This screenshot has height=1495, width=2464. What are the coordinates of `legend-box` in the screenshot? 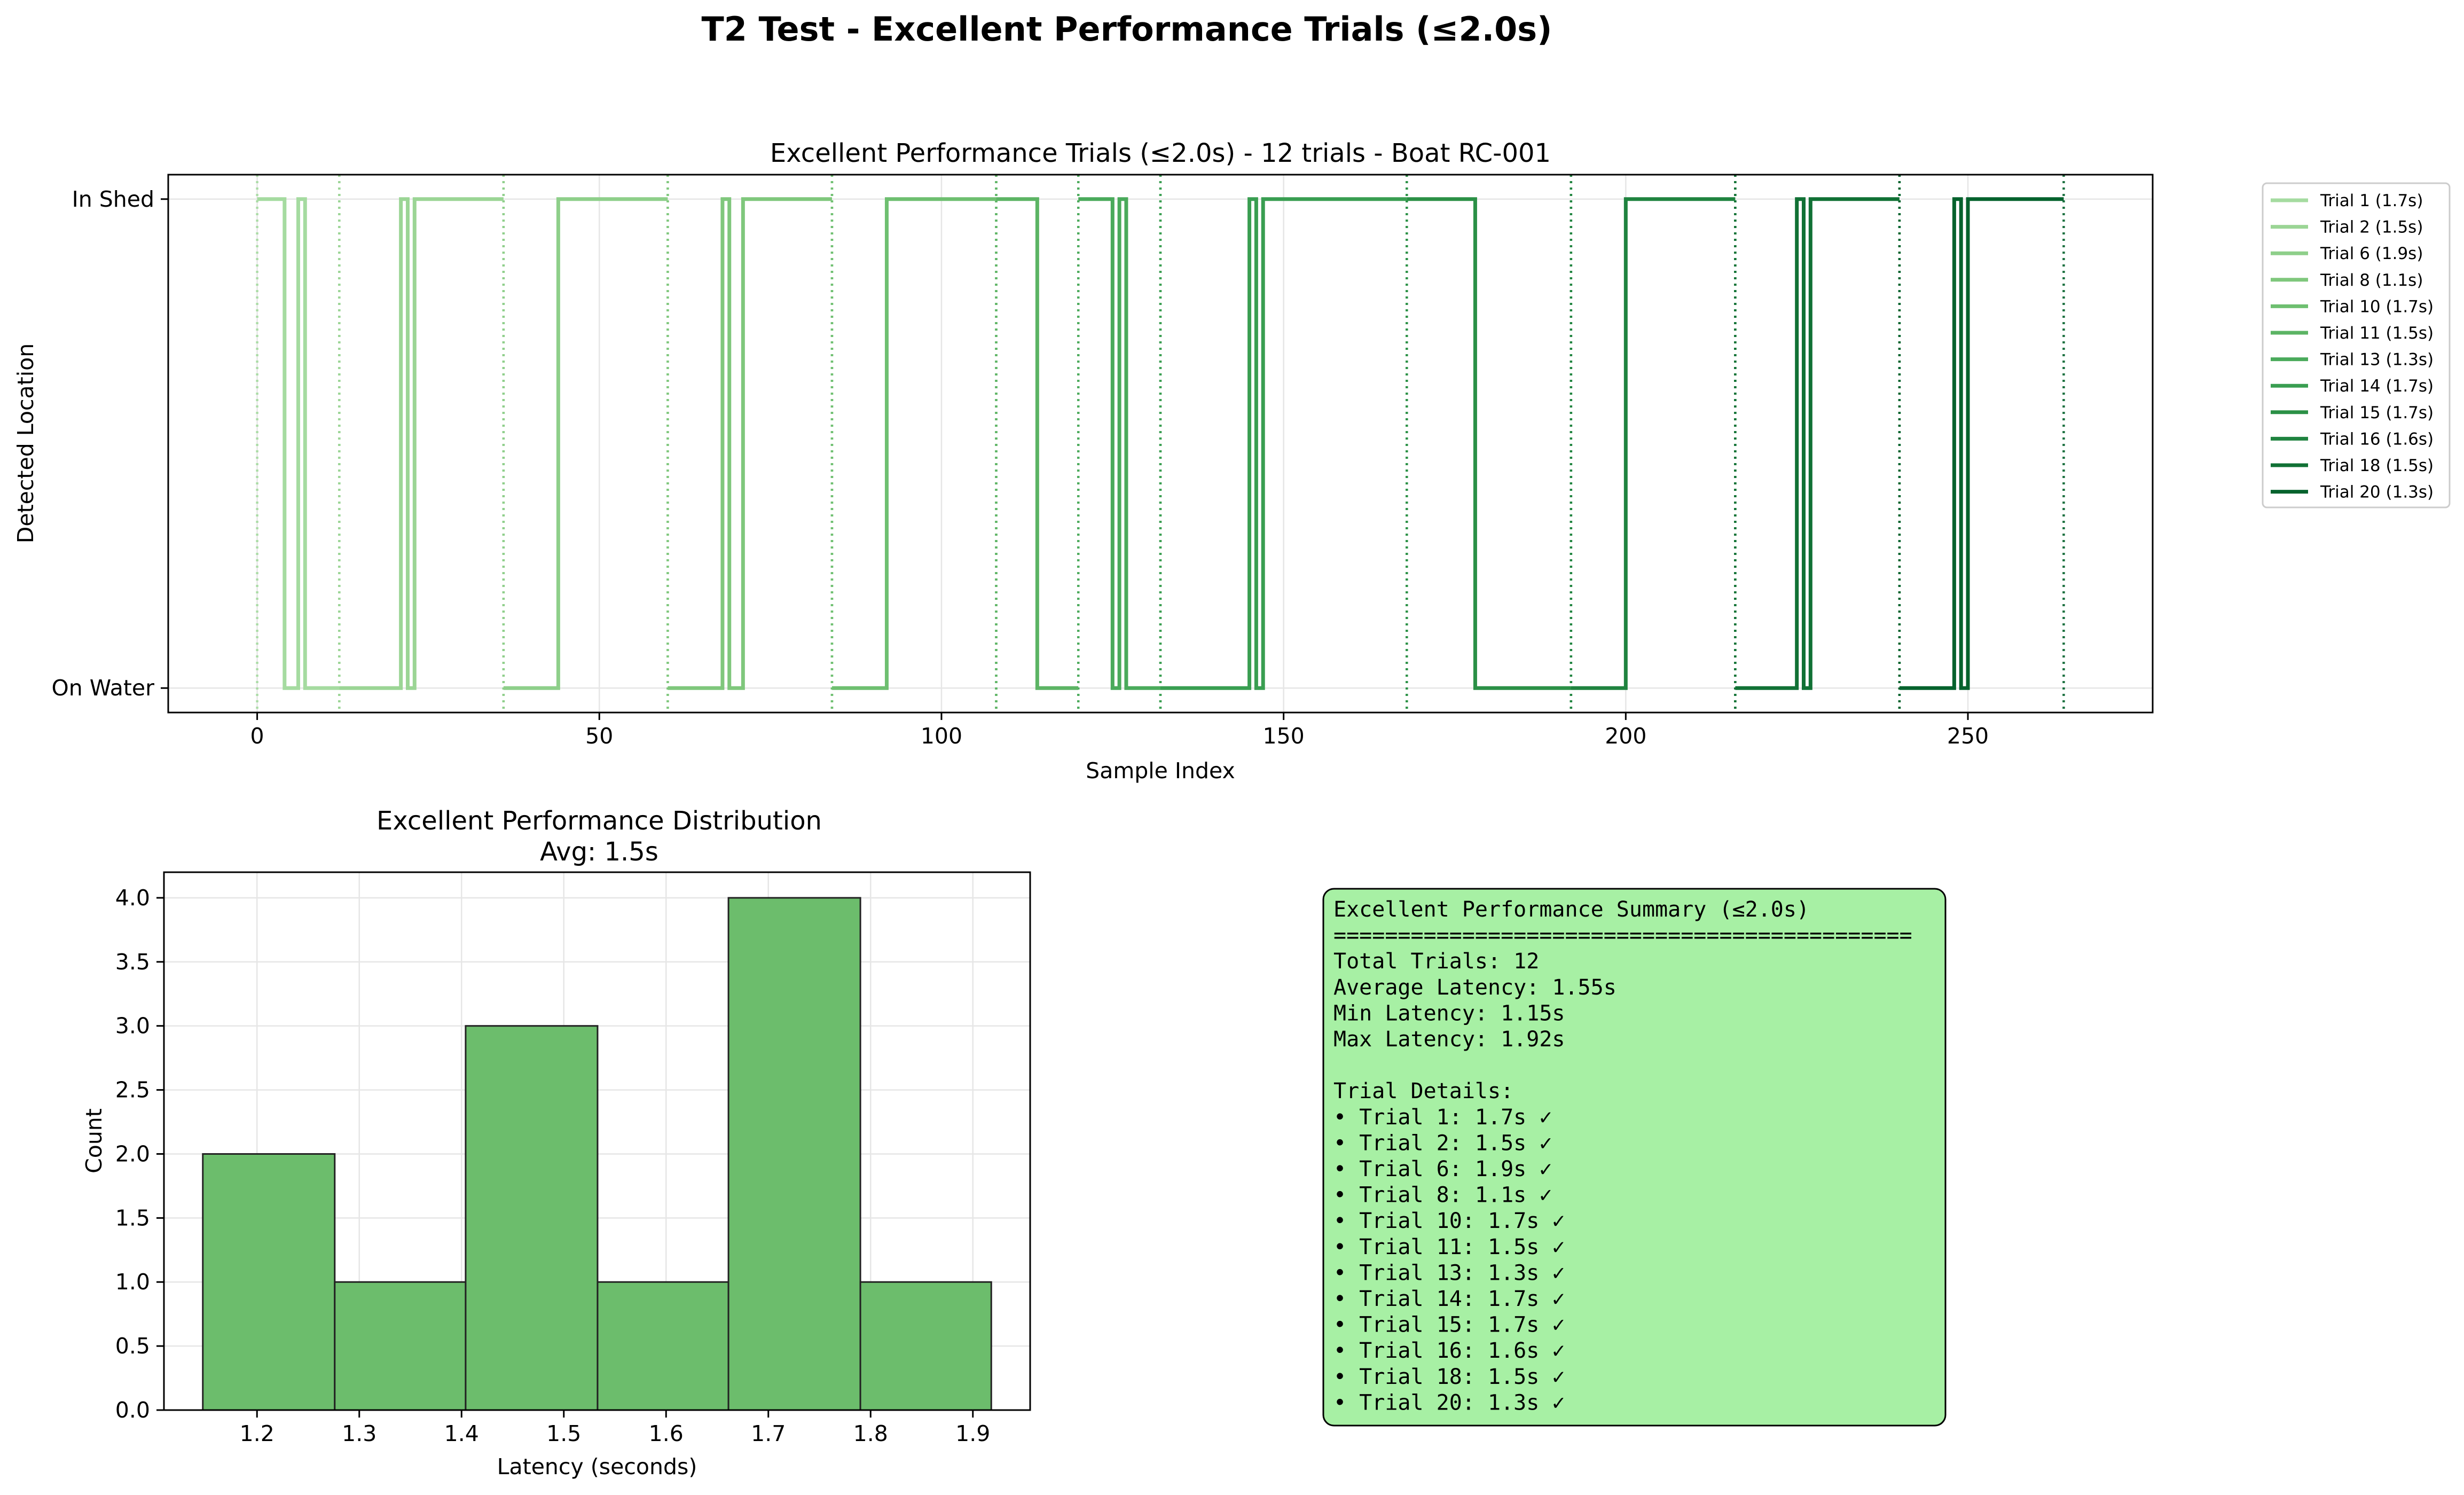 It's located at (2356, 345).